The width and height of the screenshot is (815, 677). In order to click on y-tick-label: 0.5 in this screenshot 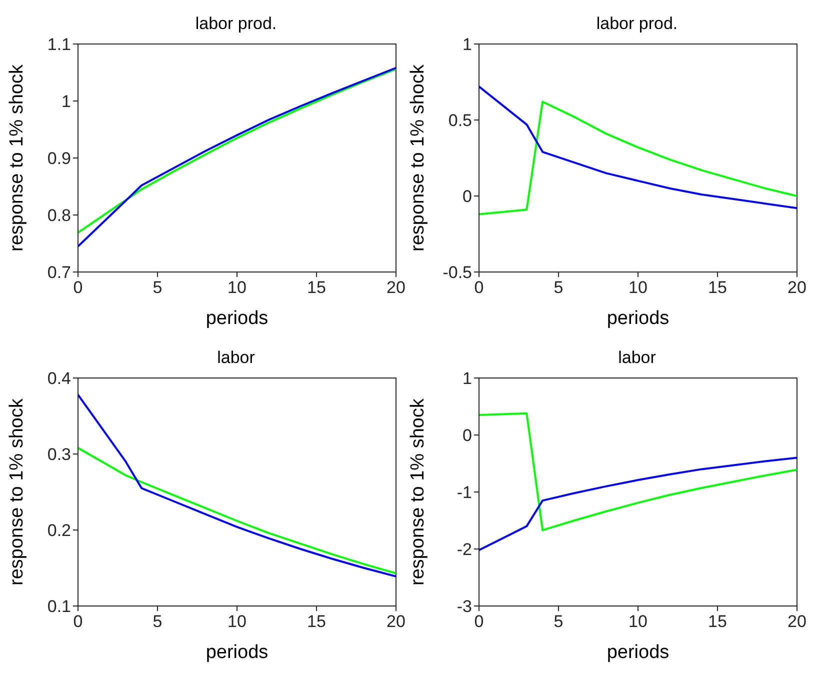, I will do `click(460, 120)`.